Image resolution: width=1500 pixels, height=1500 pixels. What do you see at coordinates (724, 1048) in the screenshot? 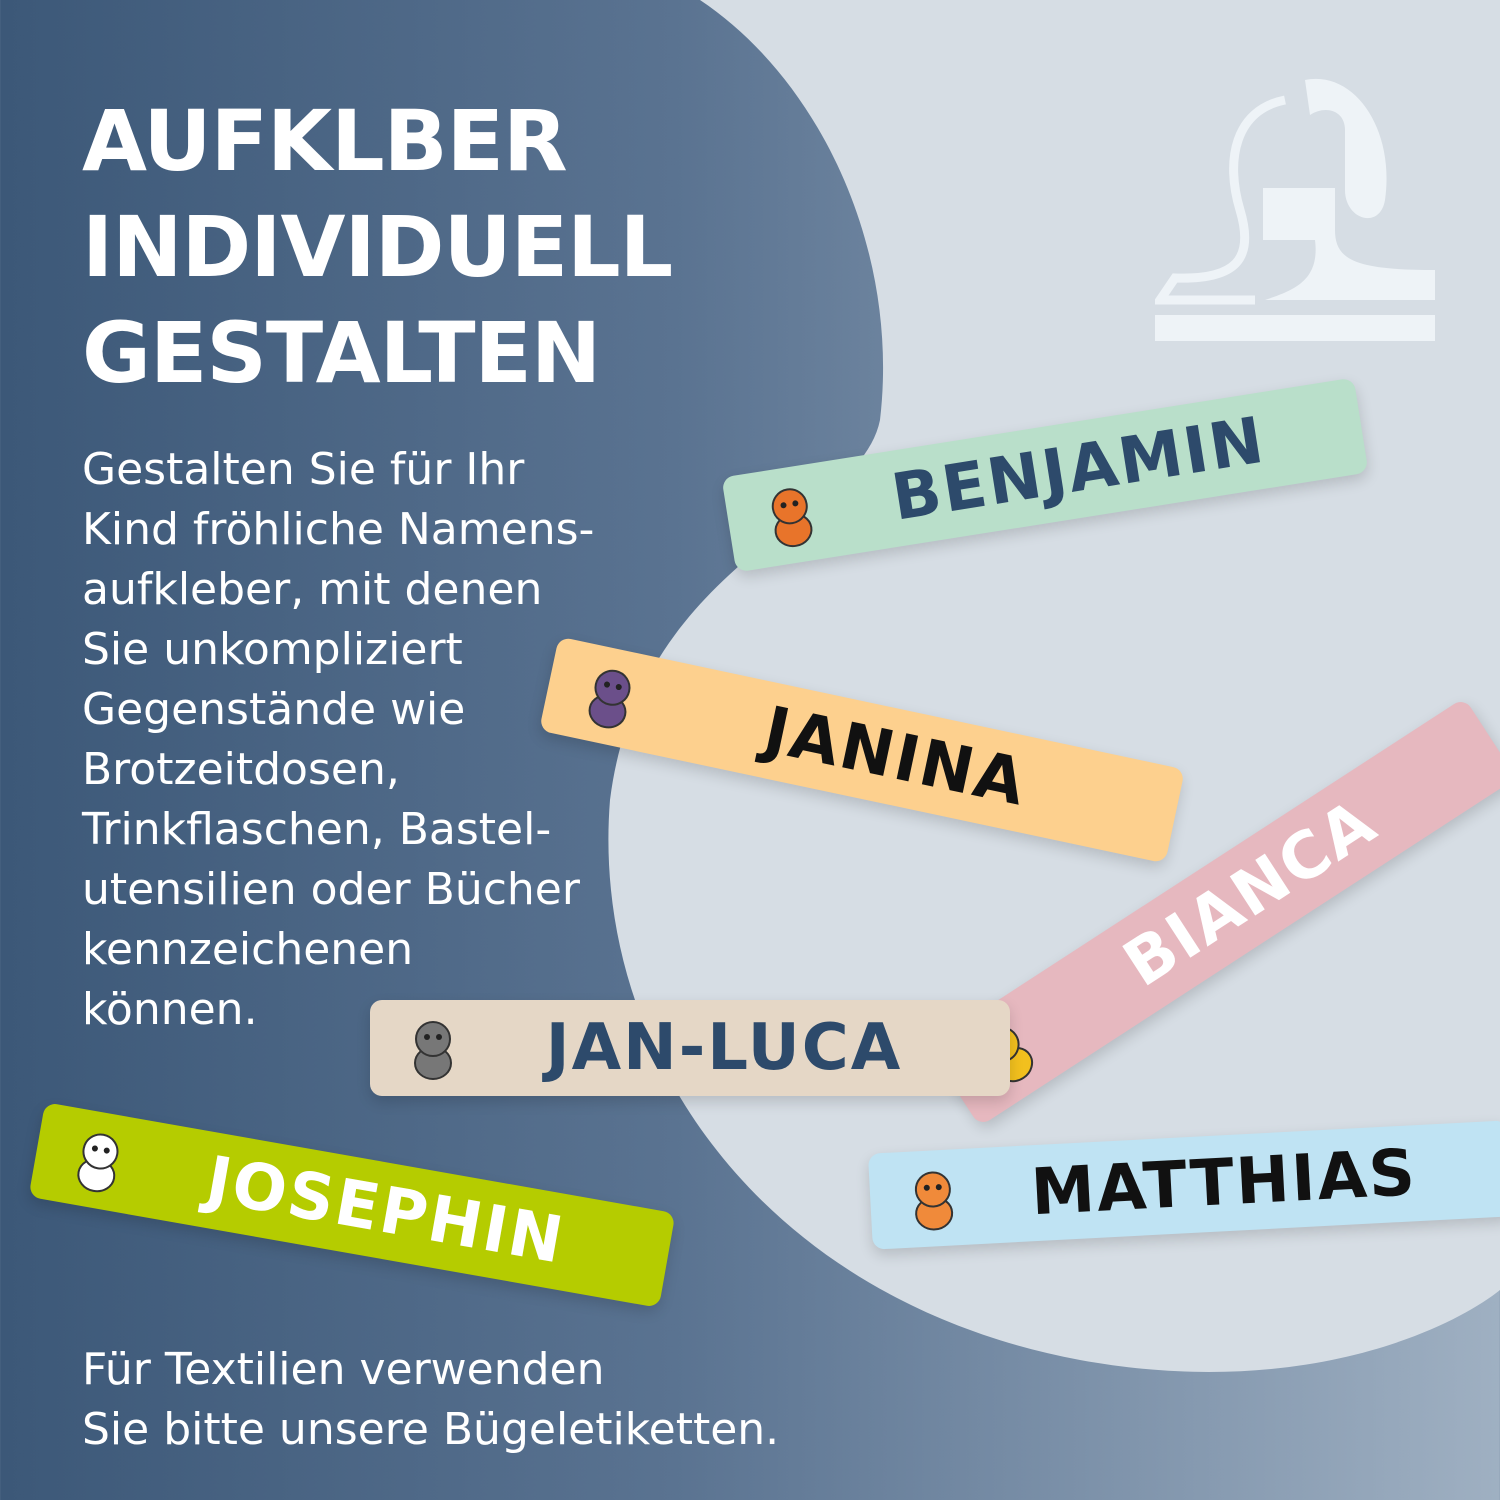
I see `sticker-name: JAN-LUCA` at bounding box center [724, 1048].